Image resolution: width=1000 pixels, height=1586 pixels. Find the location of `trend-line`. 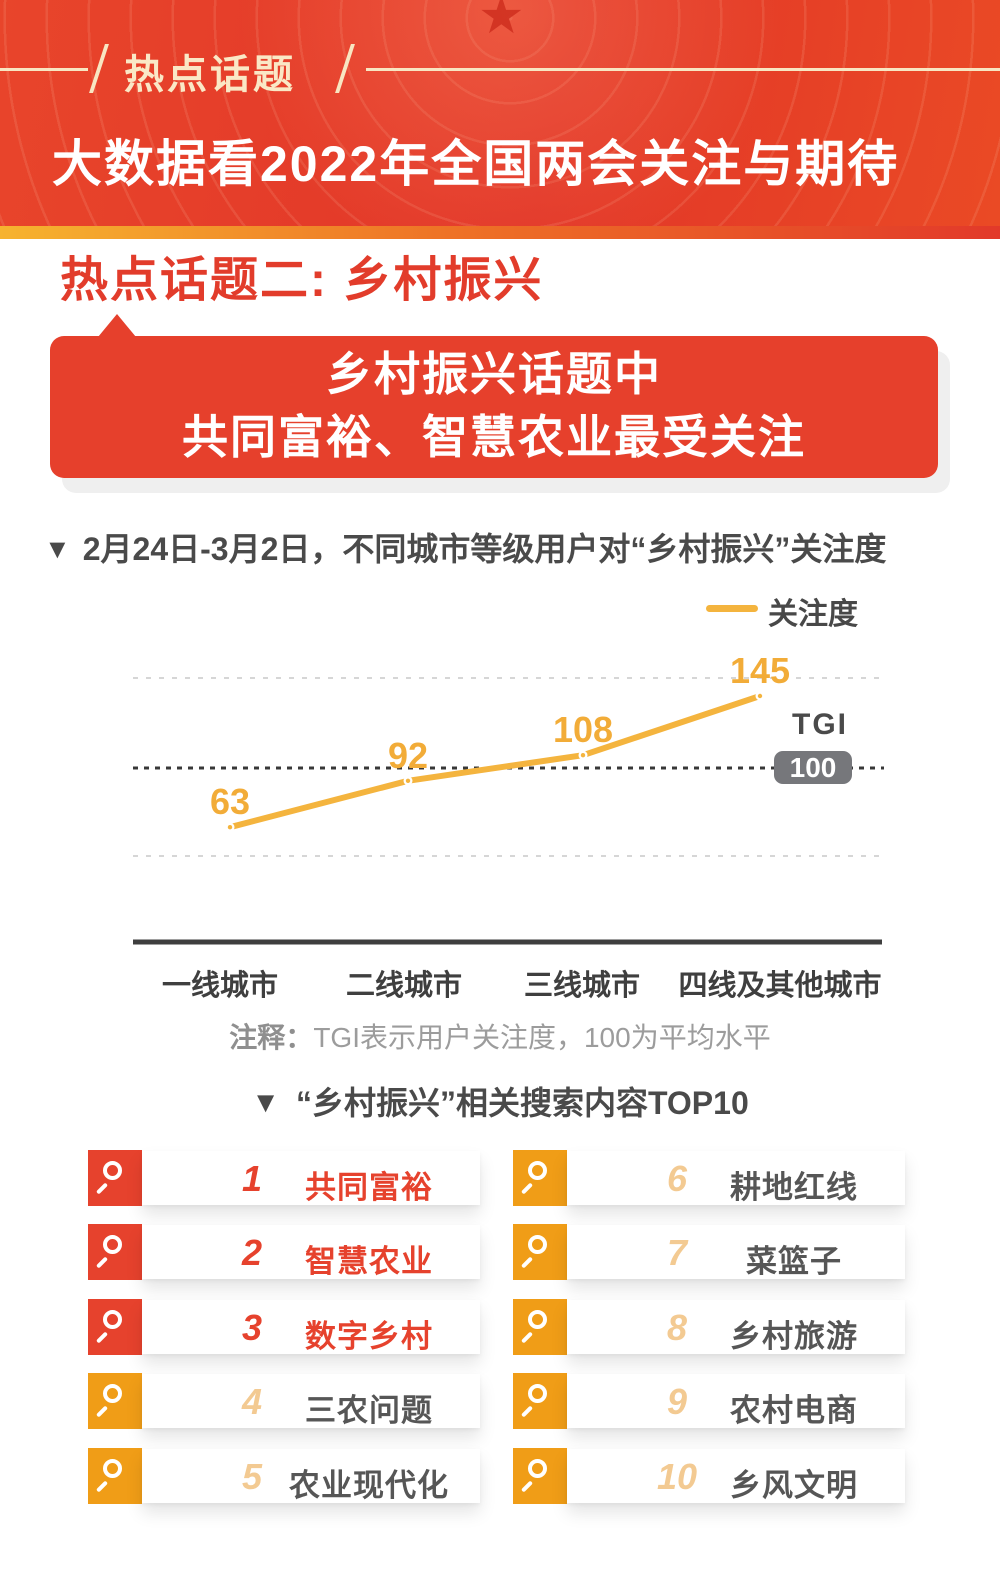

trend-line is located at coordinates (495, 762).